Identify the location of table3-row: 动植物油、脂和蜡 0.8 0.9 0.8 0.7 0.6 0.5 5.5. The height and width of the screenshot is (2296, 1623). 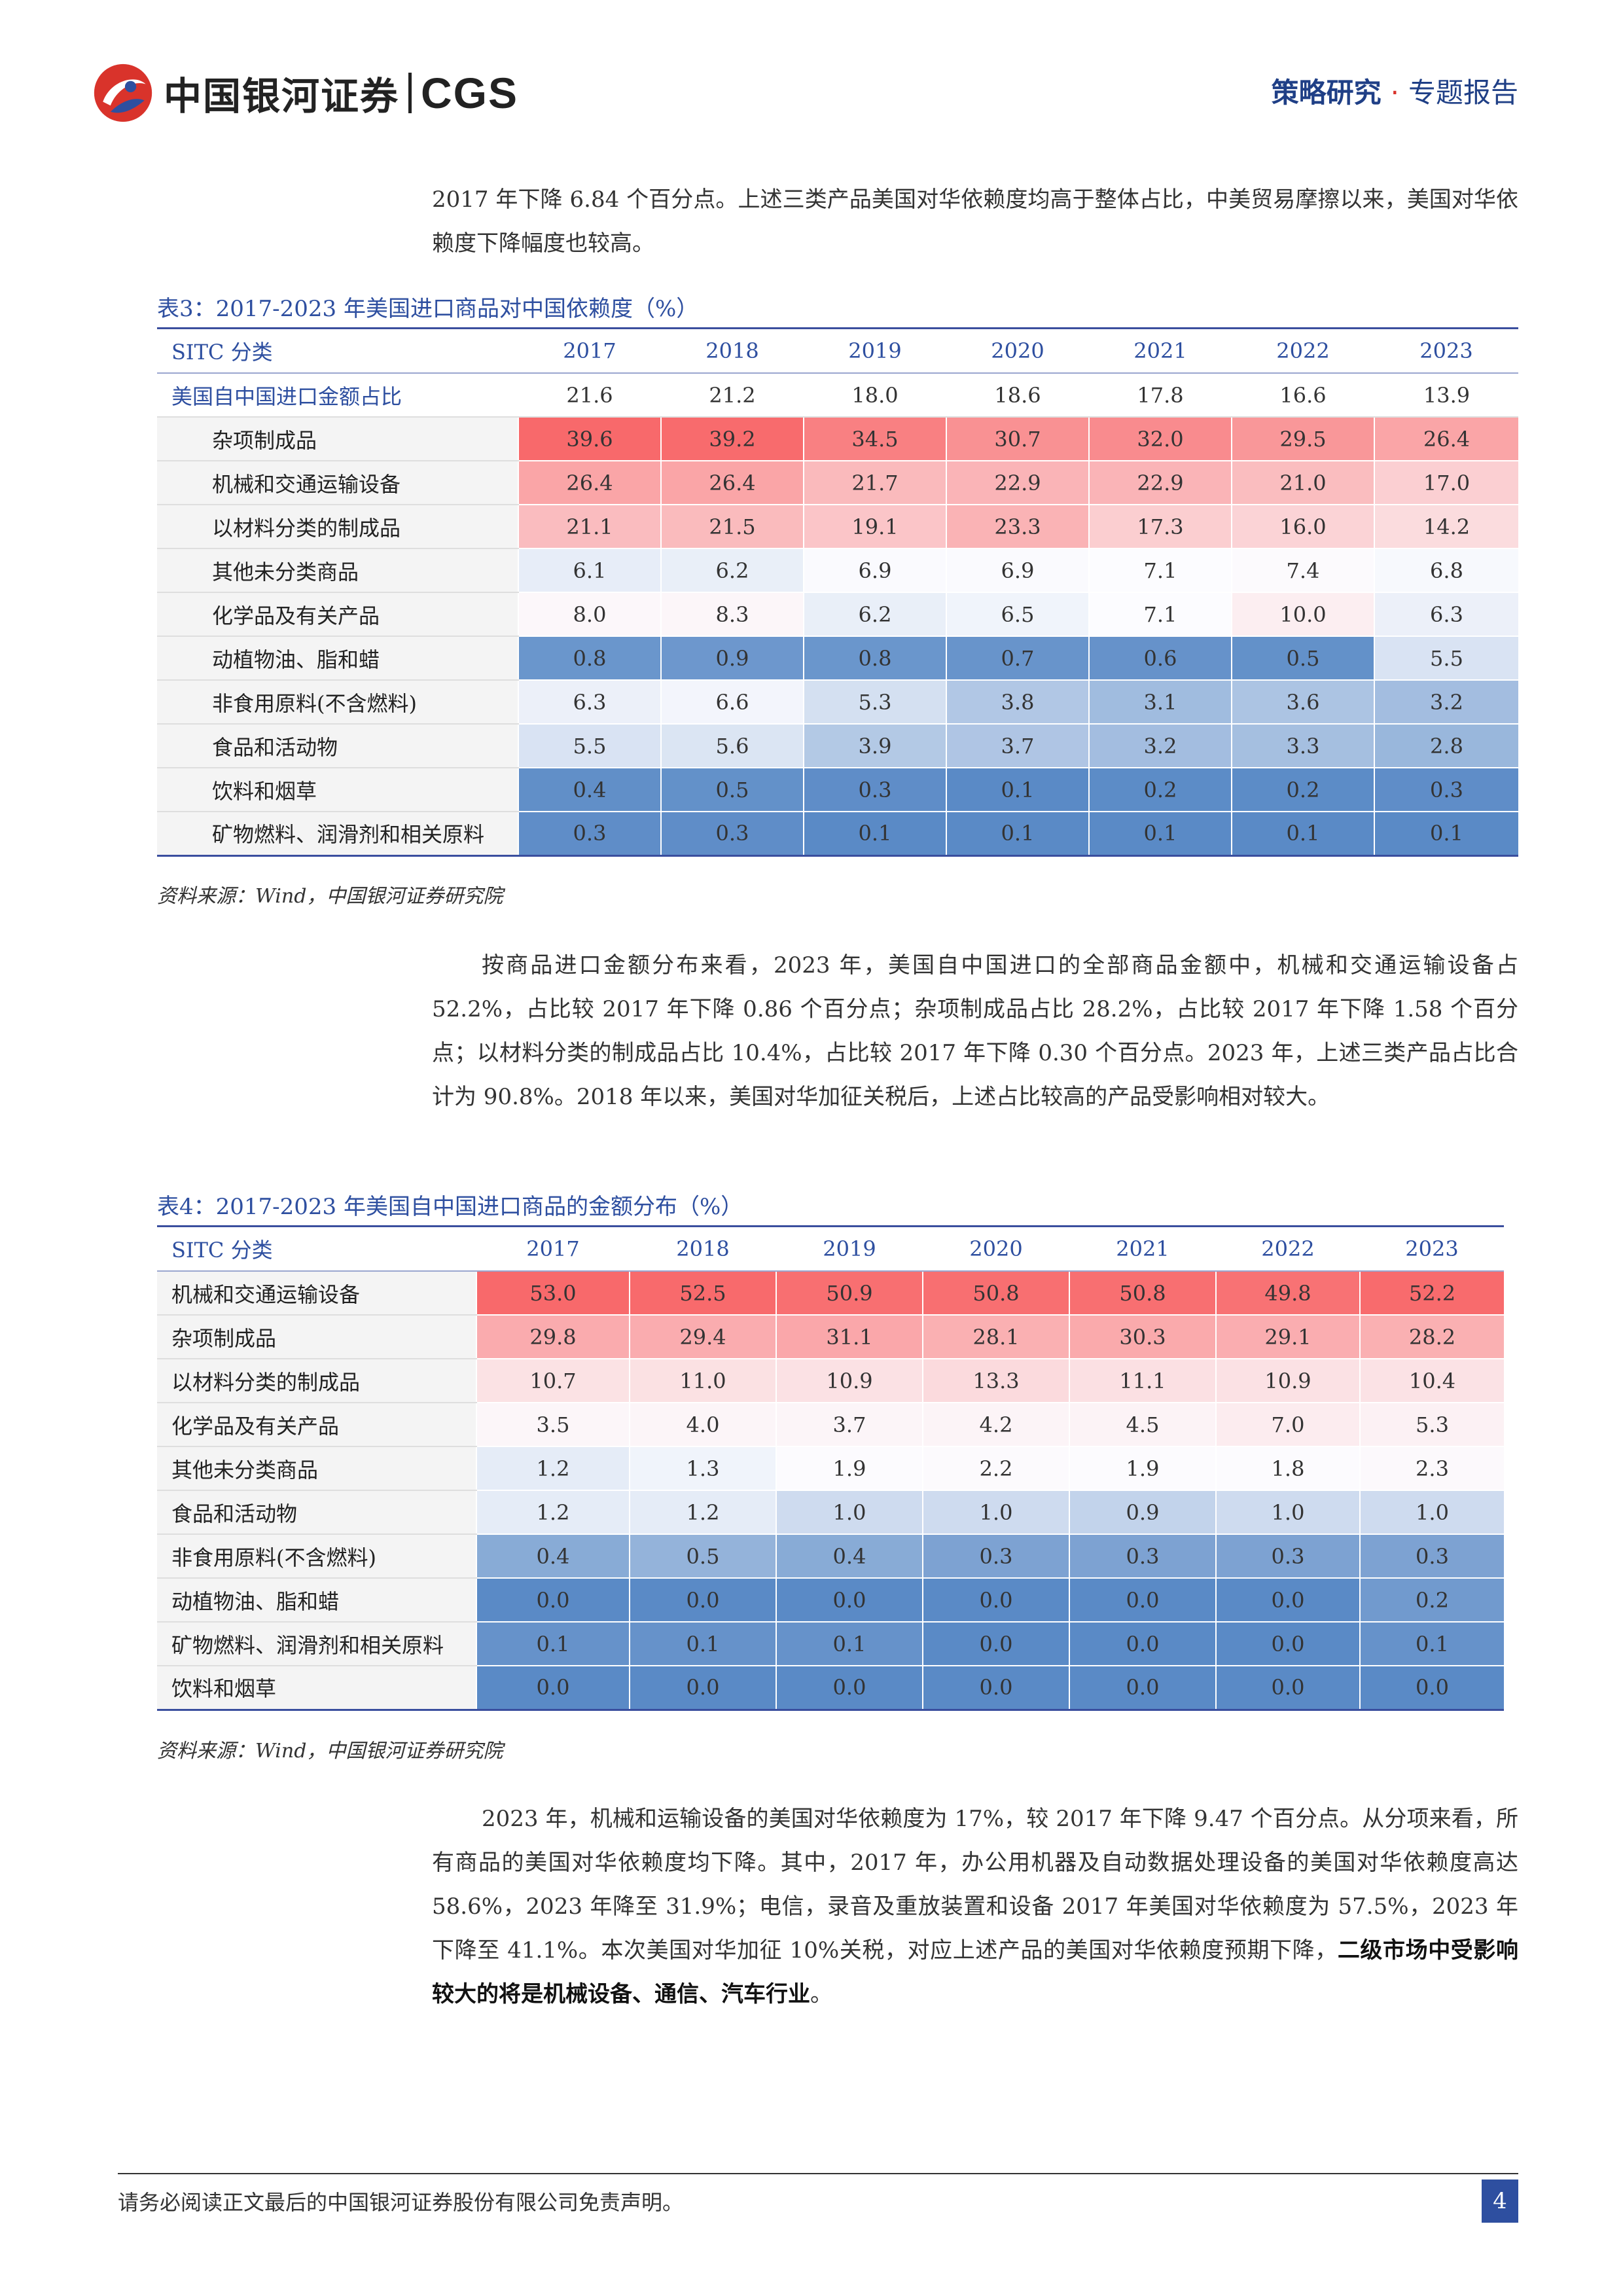
(837, 658).